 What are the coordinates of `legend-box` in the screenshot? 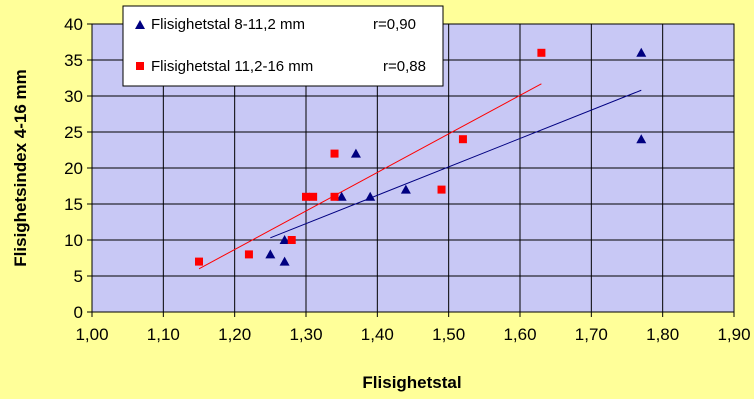 It's located at (283, 46).